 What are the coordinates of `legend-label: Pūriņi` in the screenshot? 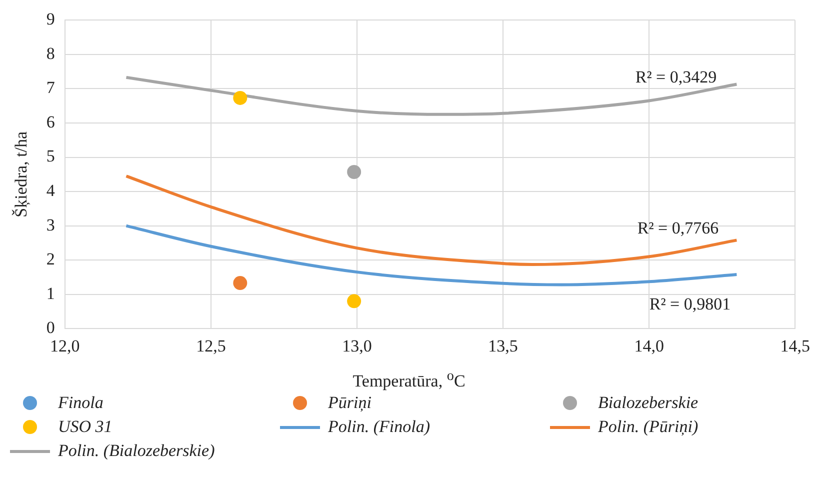 It's located at (350, 403).